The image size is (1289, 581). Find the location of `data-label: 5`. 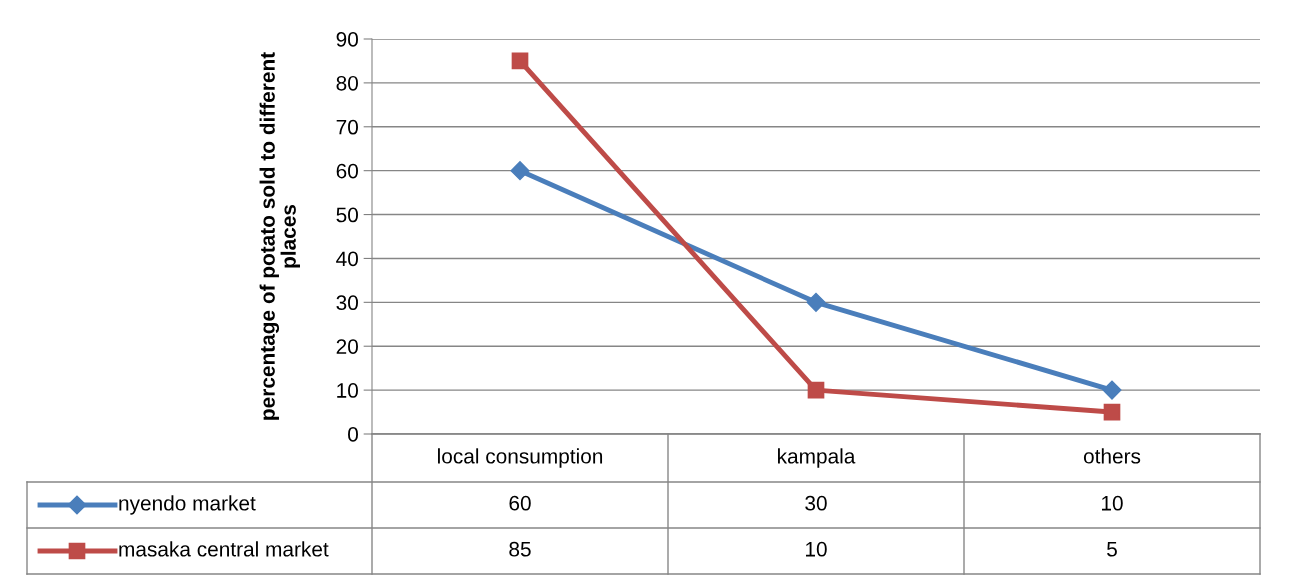

data-label: 5 is located at coordinates (1112, 549).